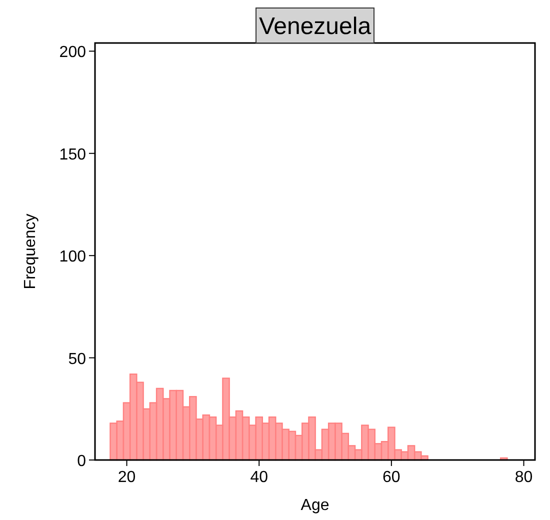 Image resolution: width=550 pixels, height=520 pixels. What do you see at coordinates (127, 477) in the screenshot?
I see `x-tick-label: 20` at bounding box center [127, 477].